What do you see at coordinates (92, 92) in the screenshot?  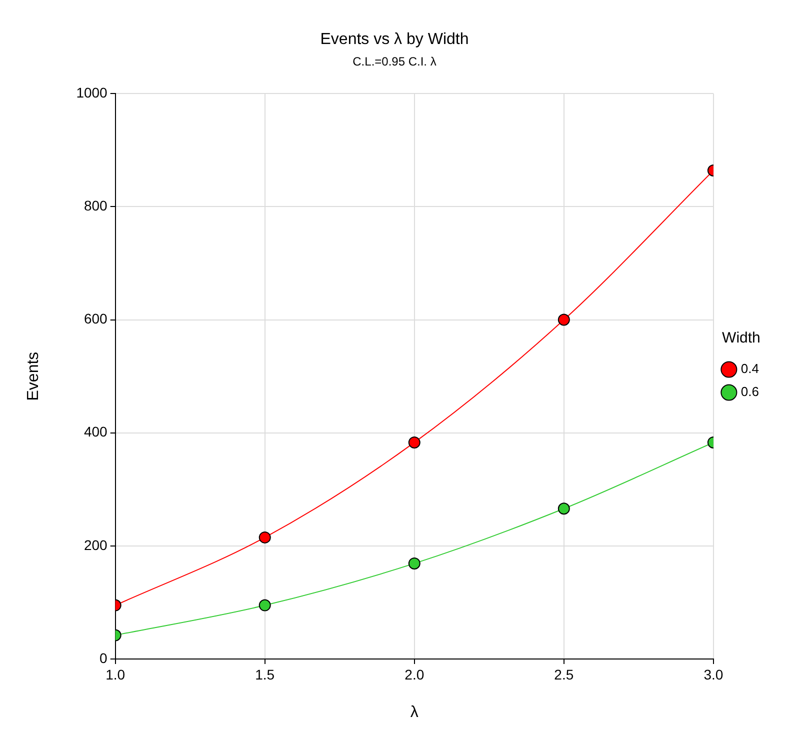 I see `y-tick-label: 1000` at bounding box center [92, 92].